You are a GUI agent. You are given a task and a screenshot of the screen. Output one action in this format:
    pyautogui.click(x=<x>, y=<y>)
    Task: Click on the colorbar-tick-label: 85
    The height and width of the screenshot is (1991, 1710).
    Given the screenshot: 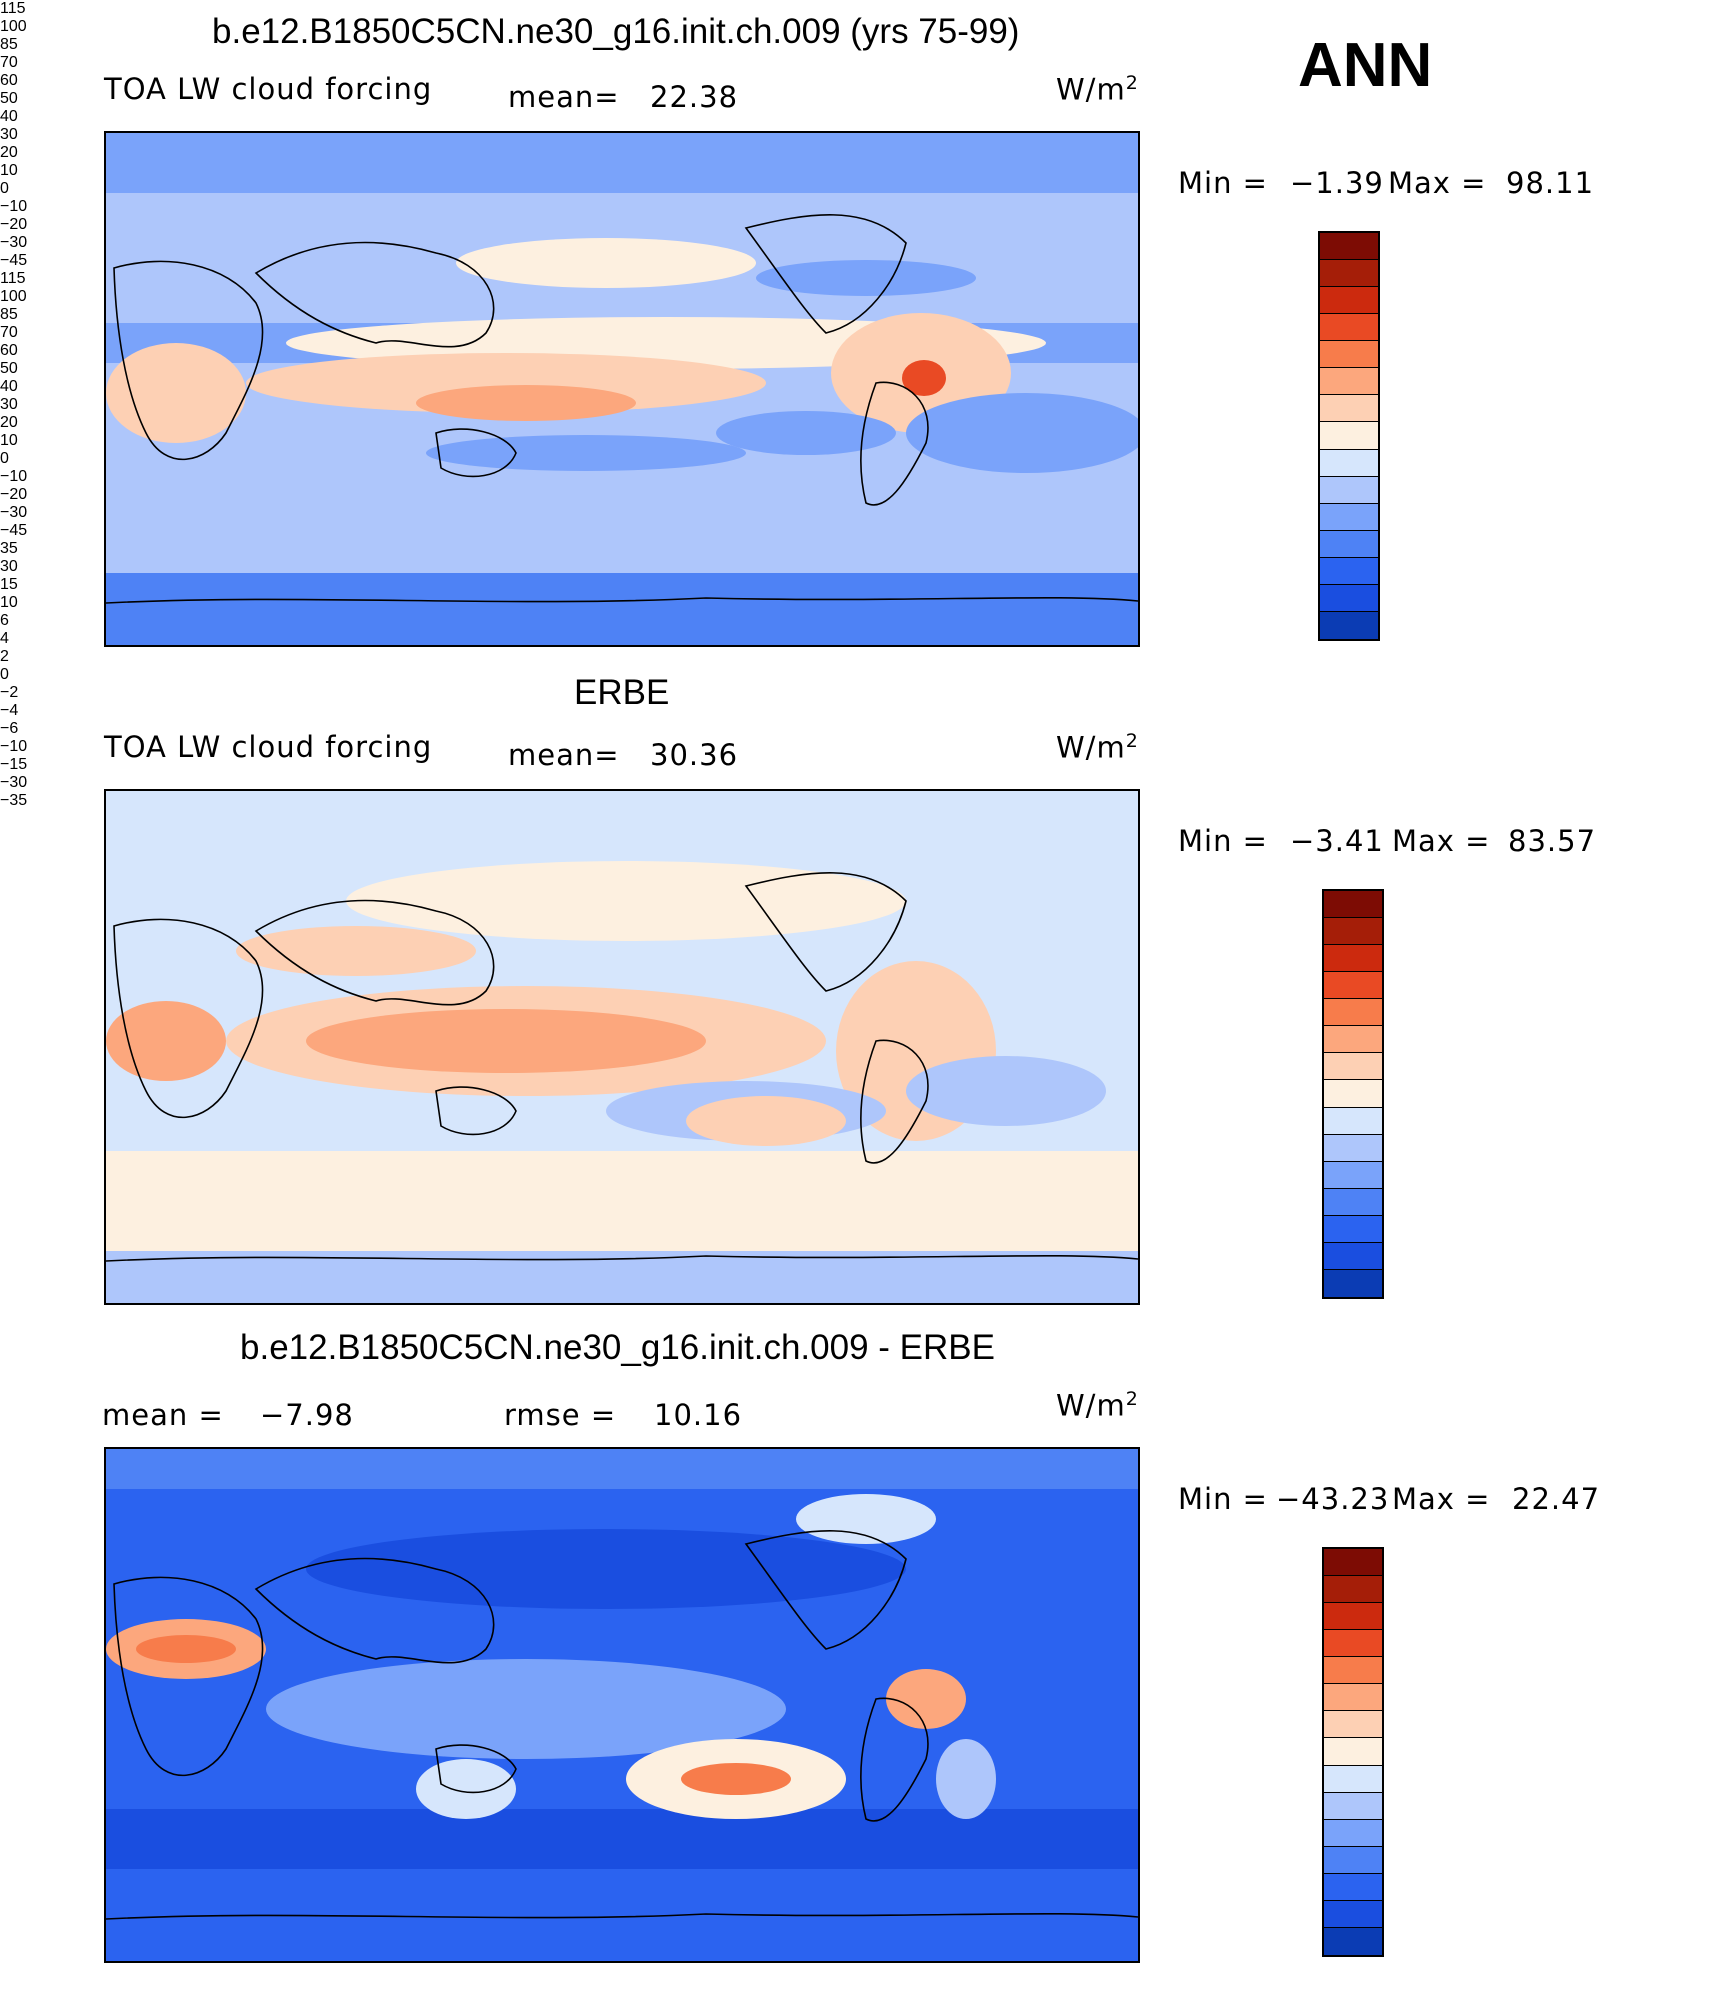 What is the action you would take?
    pyautogui.click(x=9, y=44)
    